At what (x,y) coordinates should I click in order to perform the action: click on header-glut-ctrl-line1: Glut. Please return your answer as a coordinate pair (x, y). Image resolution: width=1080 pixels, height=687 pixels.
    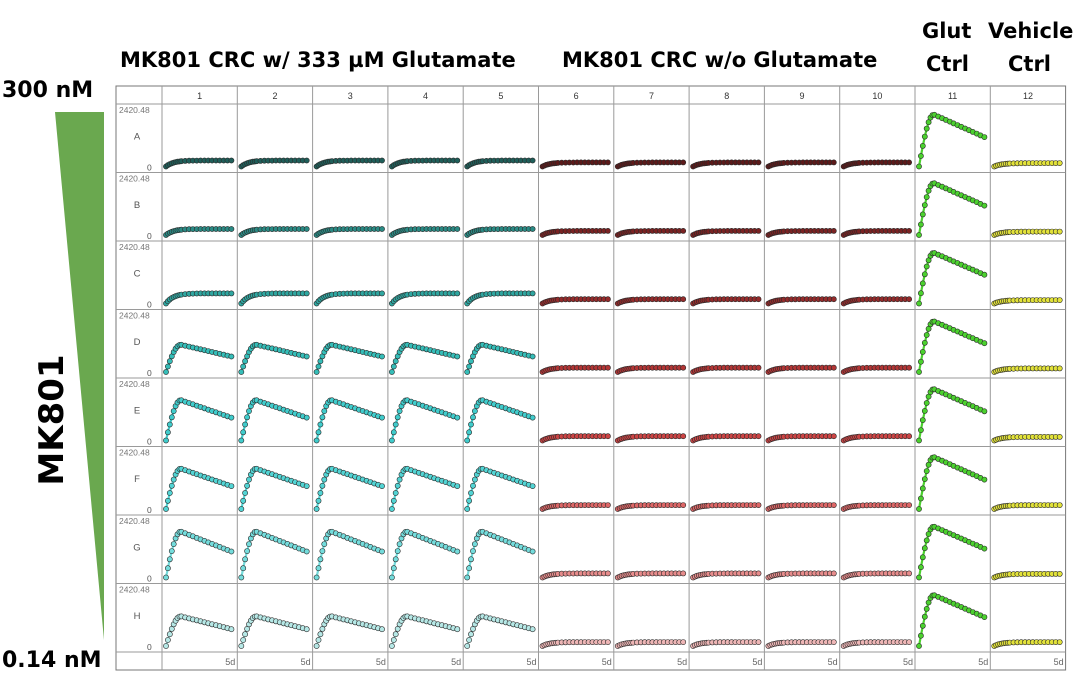
    Looking at the image, I should click on (947, 31).